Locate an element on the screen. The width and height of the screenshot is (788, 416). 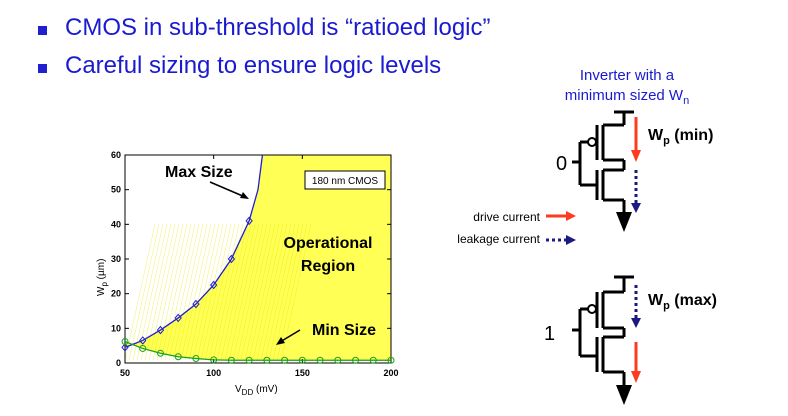
y-tick-label: 10 is located at coordinates (116, 328).